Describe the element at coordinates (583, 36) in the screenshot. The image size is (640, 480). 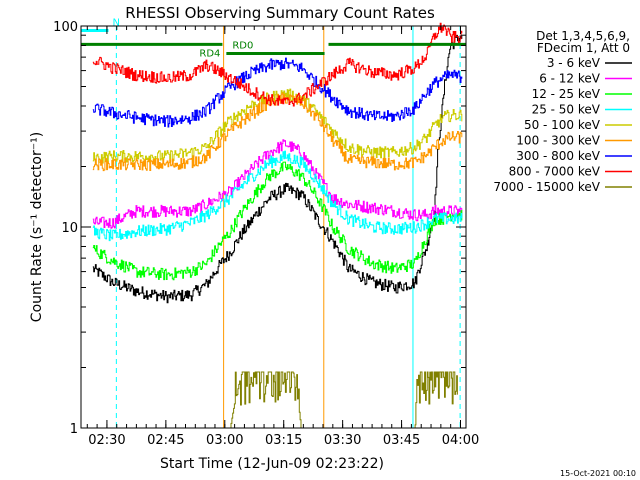
I see `legend-header-line-1: Det 1,3,4,5,6,9,` at that location.